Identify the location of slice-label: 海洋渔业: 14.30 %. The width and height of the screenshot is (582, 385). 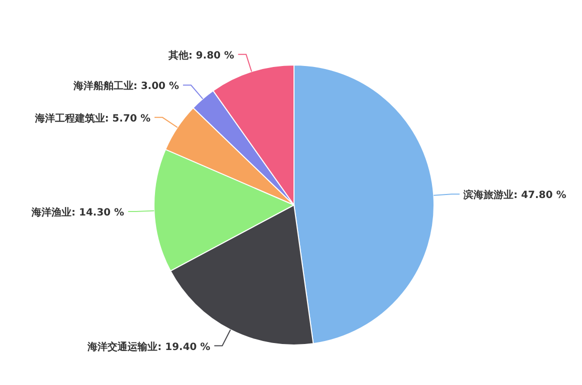
(77, 212).